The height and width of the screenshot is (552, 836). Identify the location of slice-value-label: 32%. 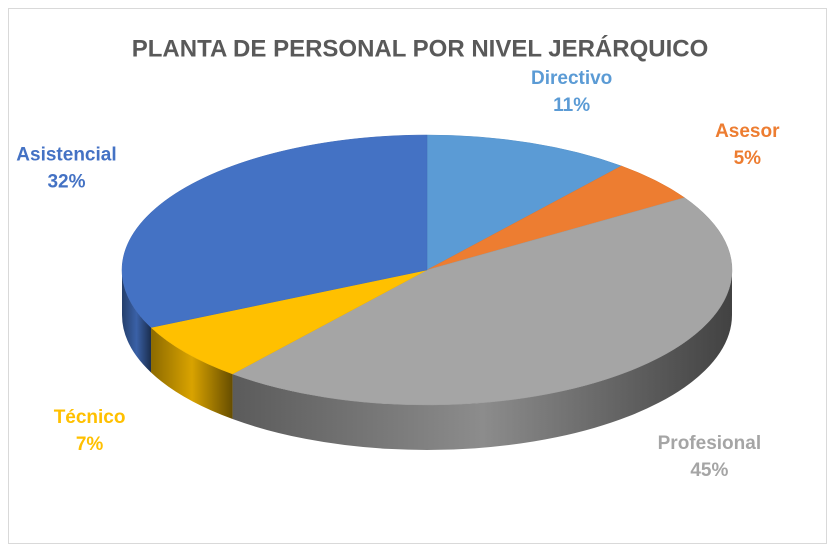
(66, 182).